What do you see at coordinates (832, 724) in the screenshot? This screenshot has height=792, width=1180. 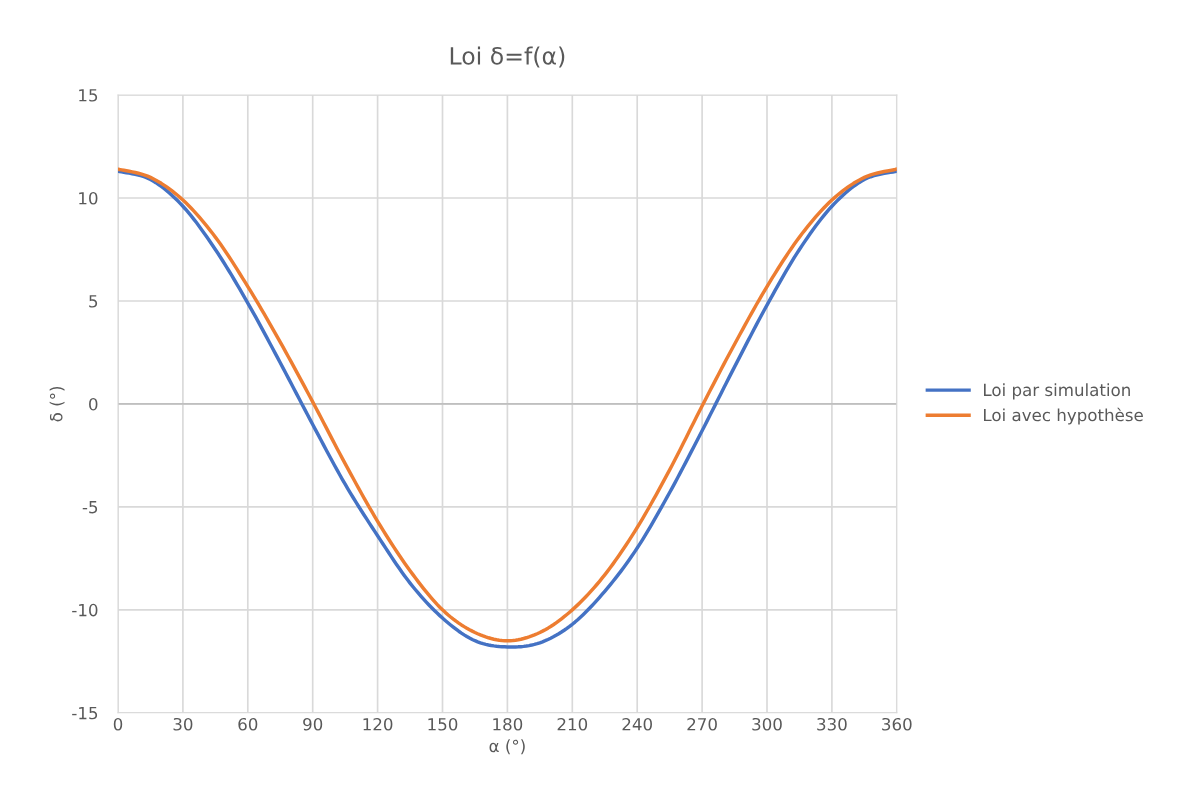 I see `x-tick-label: 330` at bounding box center [832, 724].